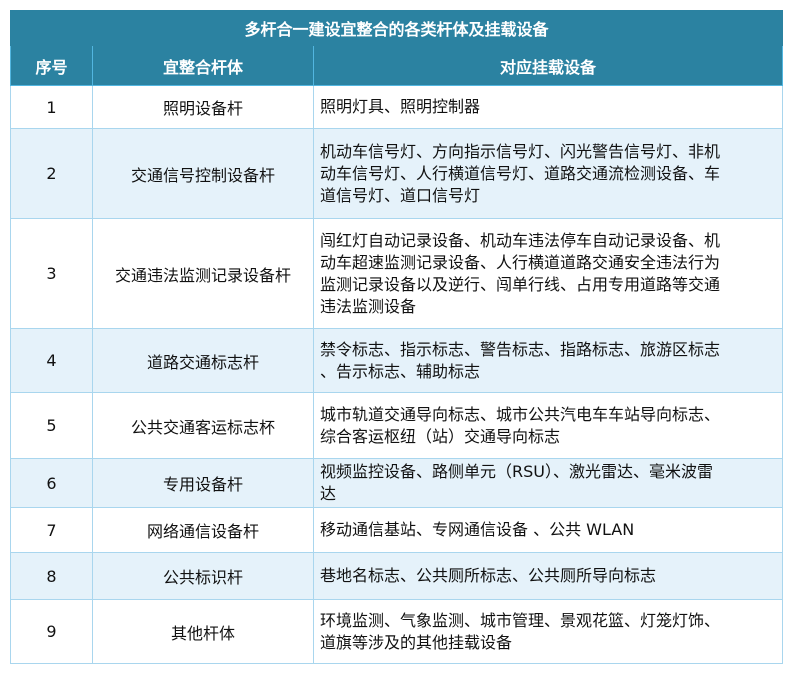  I want to click on equipment-cell: 禁令标志、指示标志、警告标志、指路标志、旅游区标志 、告示标志、辅助标志, so click(548, 360).